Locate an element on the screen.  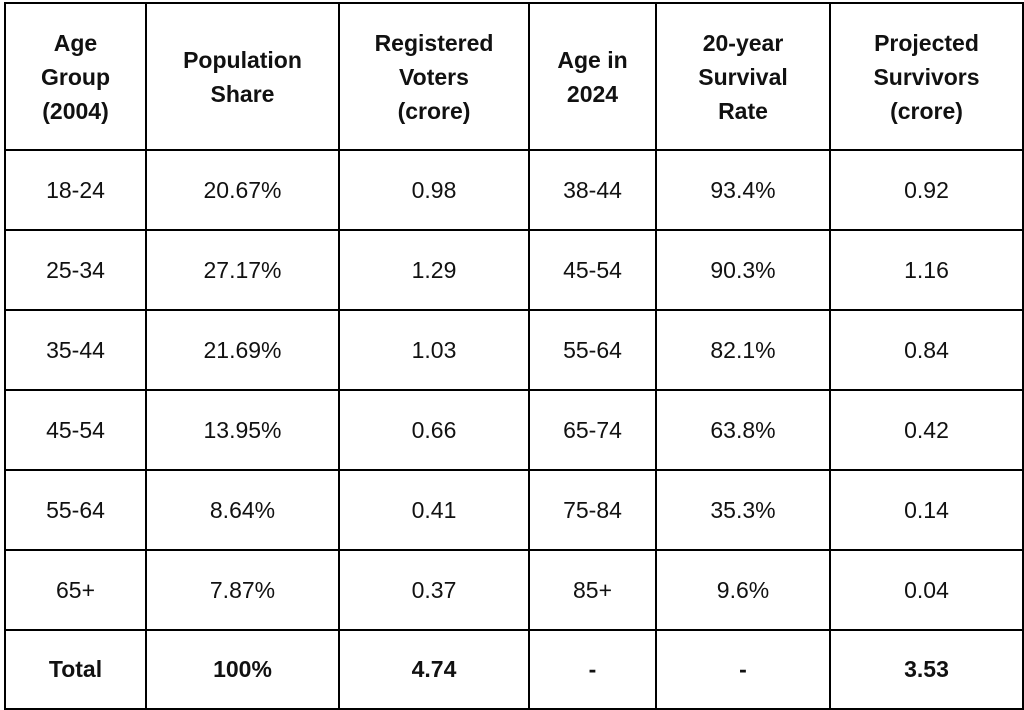
cell-age-in-2024: 55-64 is located at coordinates (592, 350).